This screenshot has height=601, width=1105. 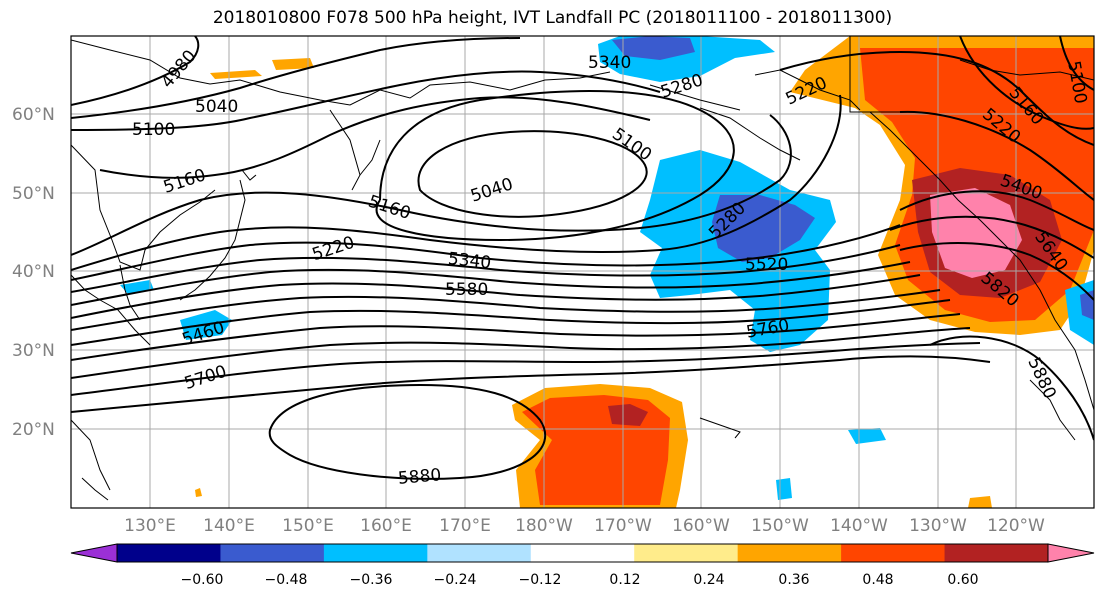 I want to click on colorbar-tick-label: −0.24, so click(x=455, y=580).